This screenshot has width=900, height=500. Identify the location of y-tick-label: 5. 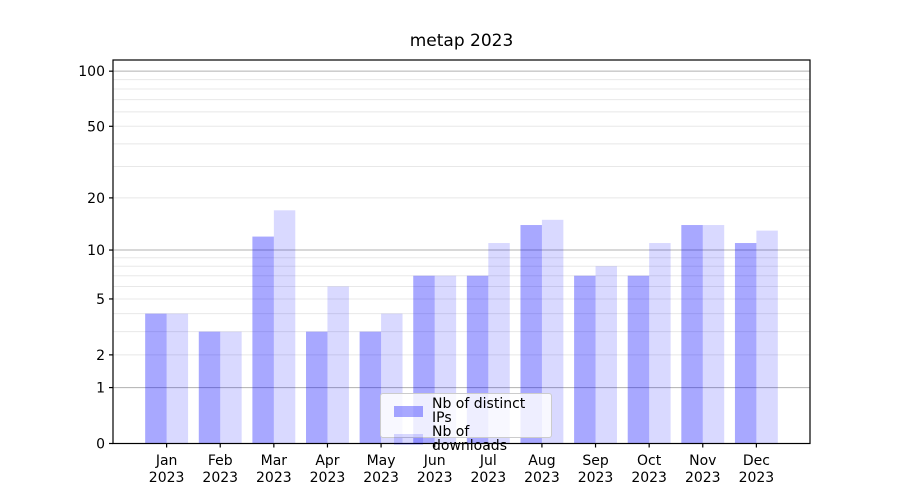
(100, 300).